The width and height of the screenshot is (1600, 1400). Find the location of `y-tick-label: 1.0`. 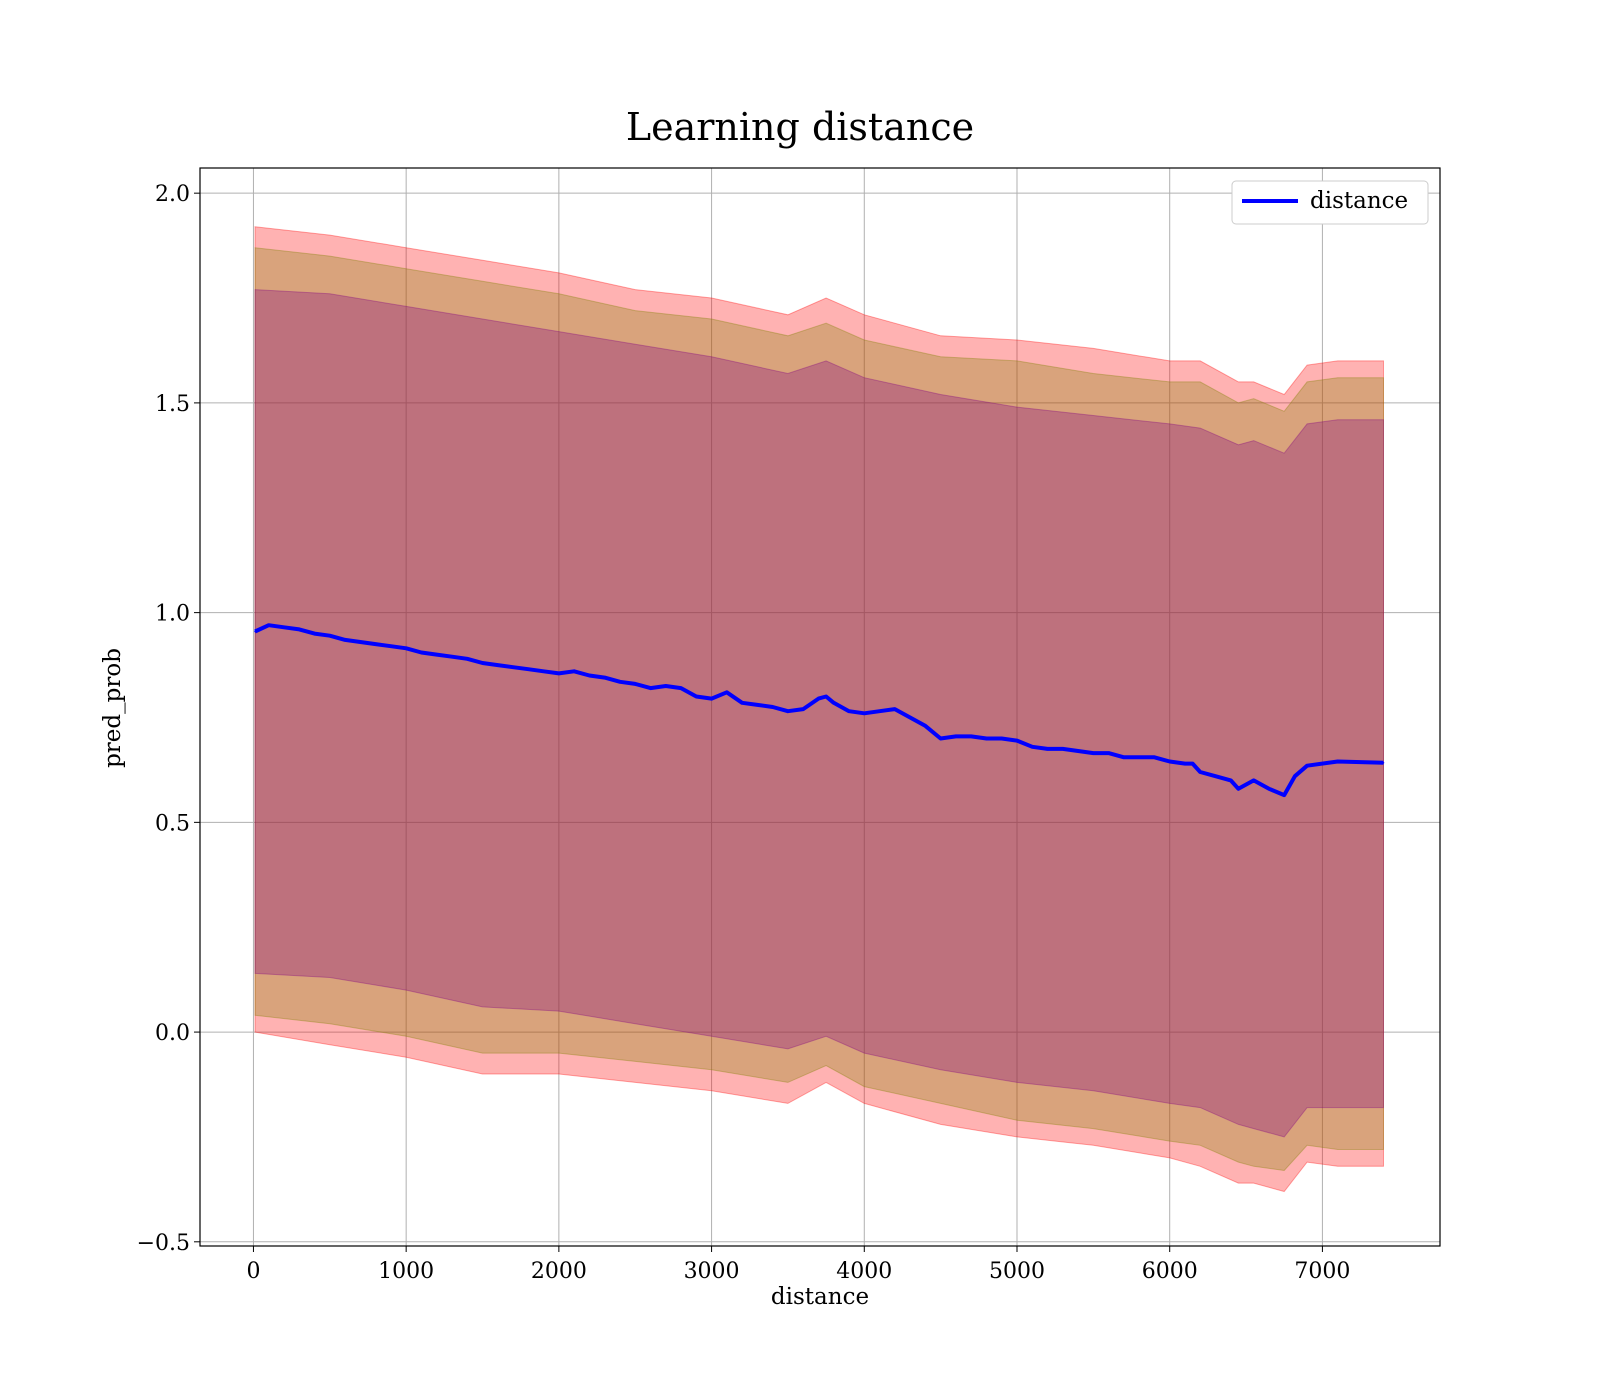

y-tick-label: 1.0 is located at coordinates (172, 614).